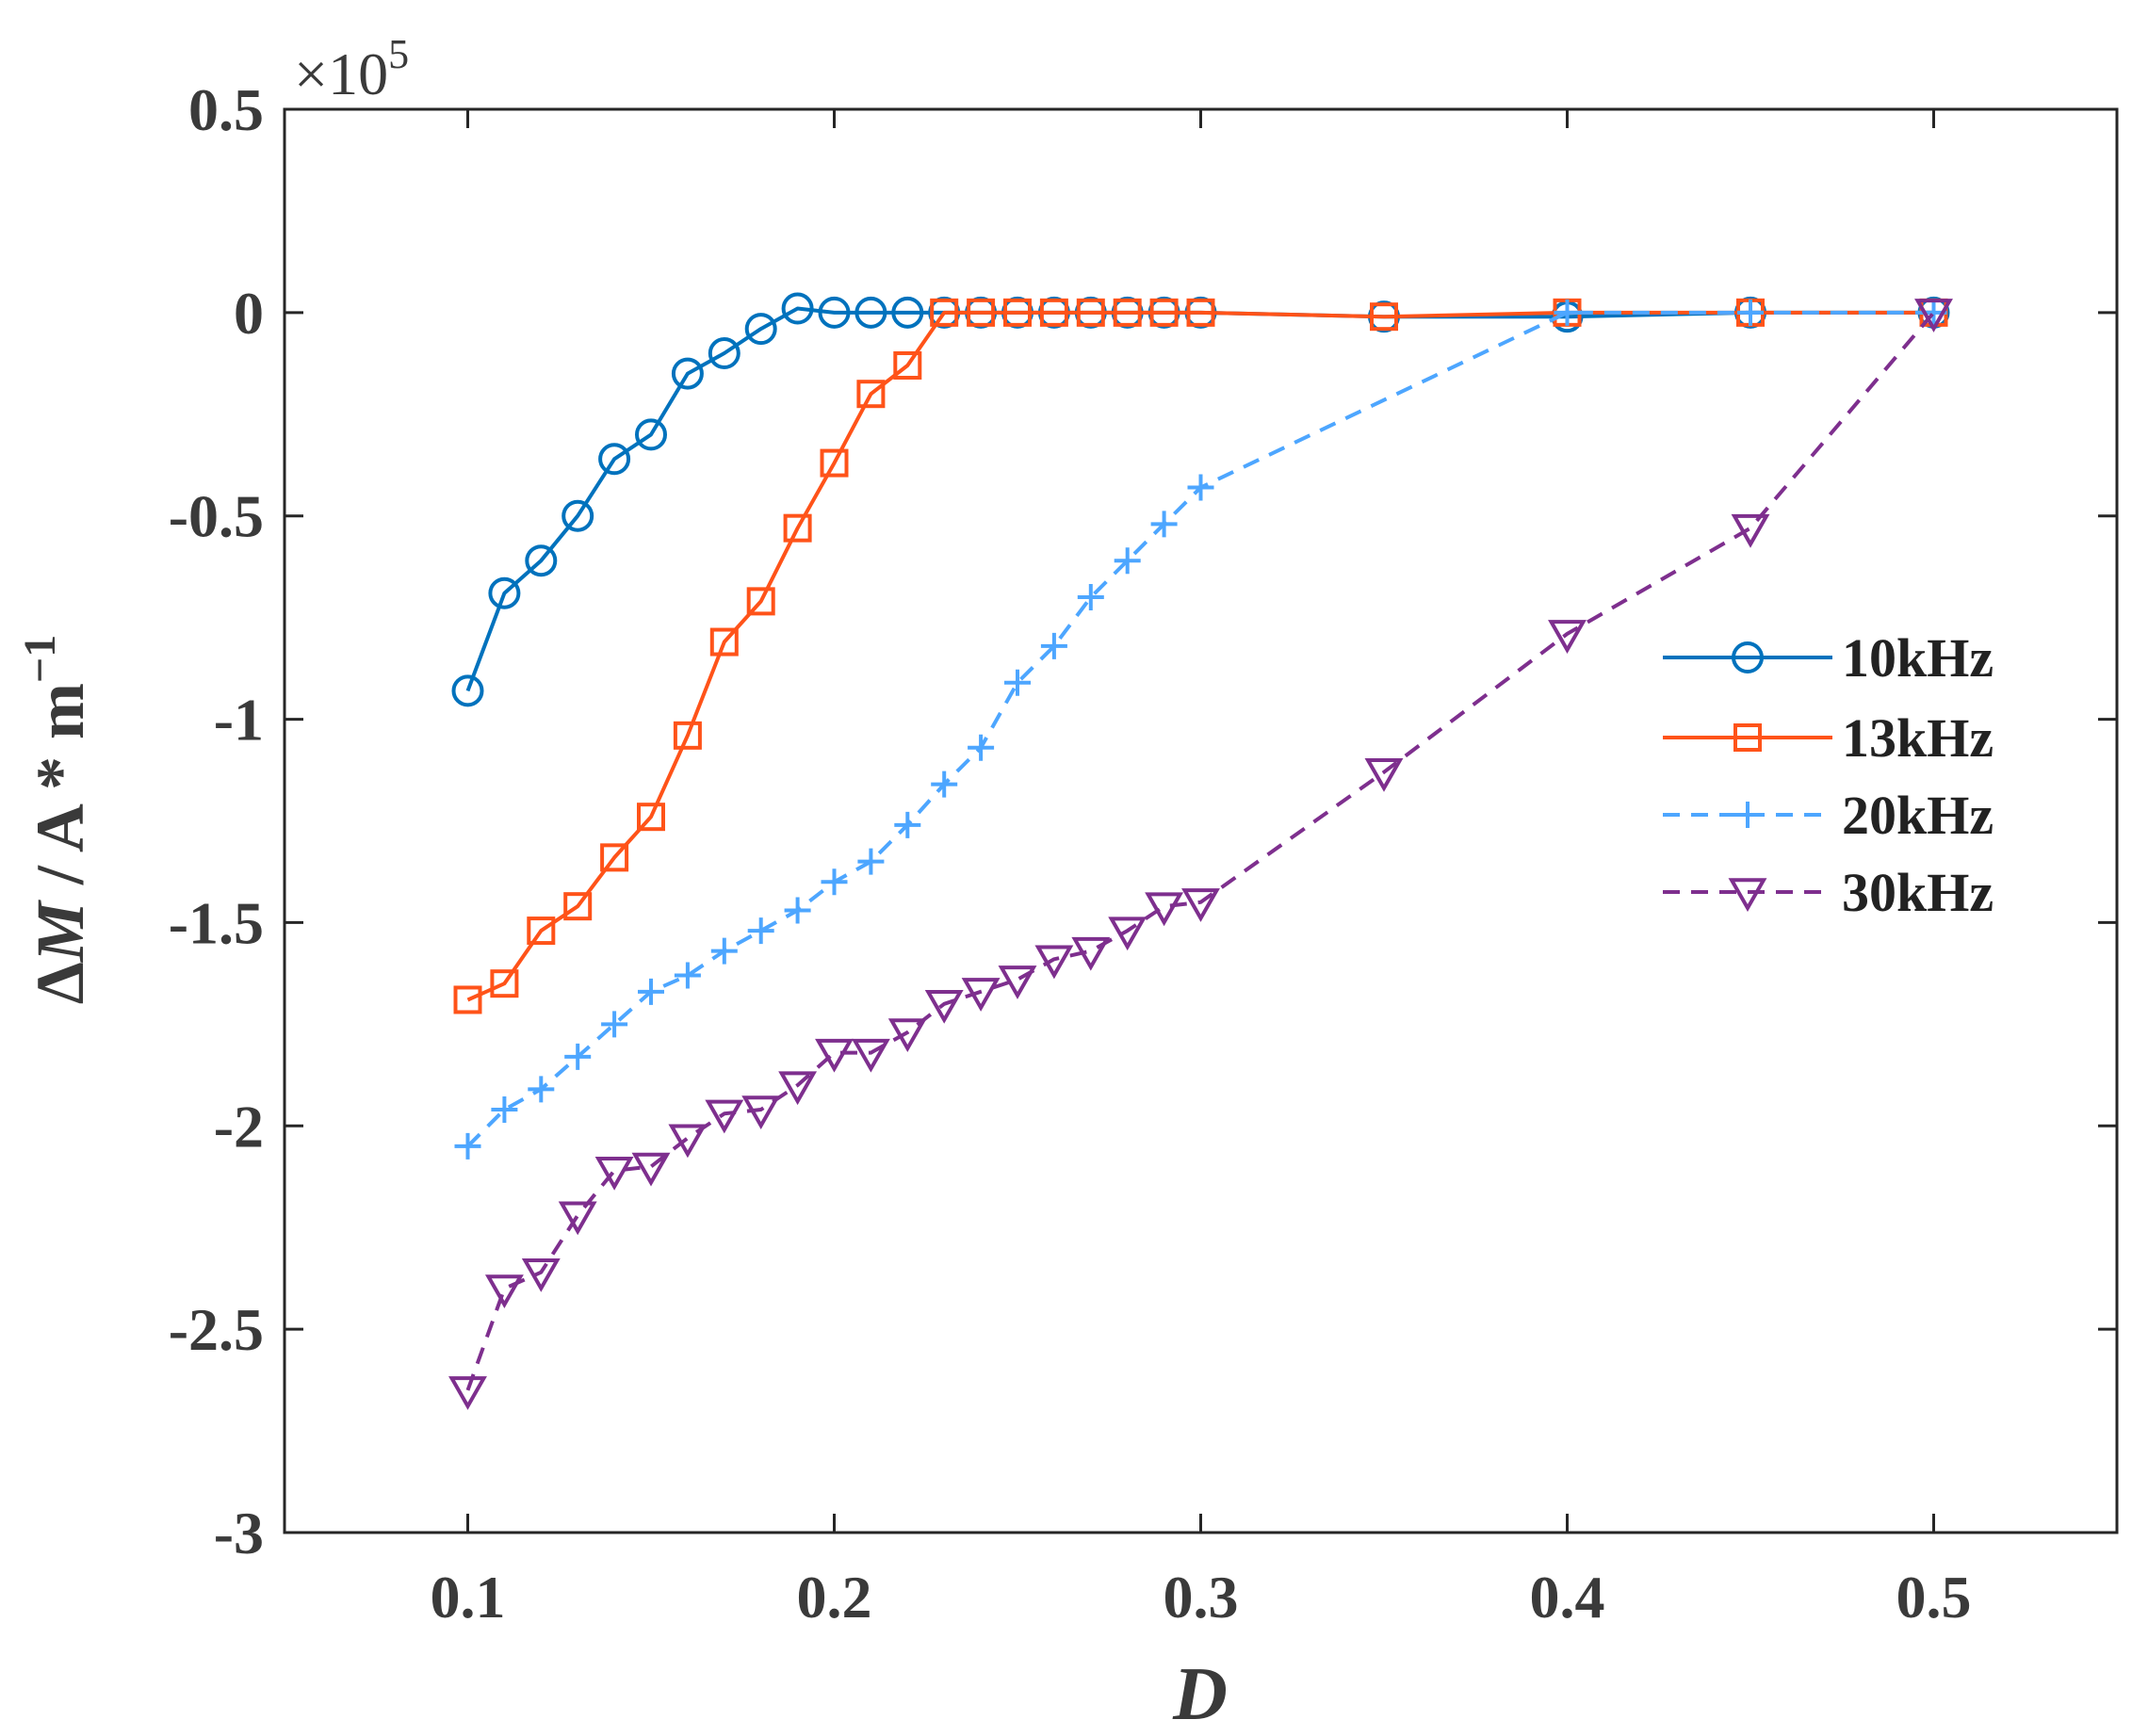 Image resolution: width=2132 pixels, height=1736 pixels. Describe the element at coordinates (239, 1533) in the screenshot. I see `y-tick-label: -3` at that location.